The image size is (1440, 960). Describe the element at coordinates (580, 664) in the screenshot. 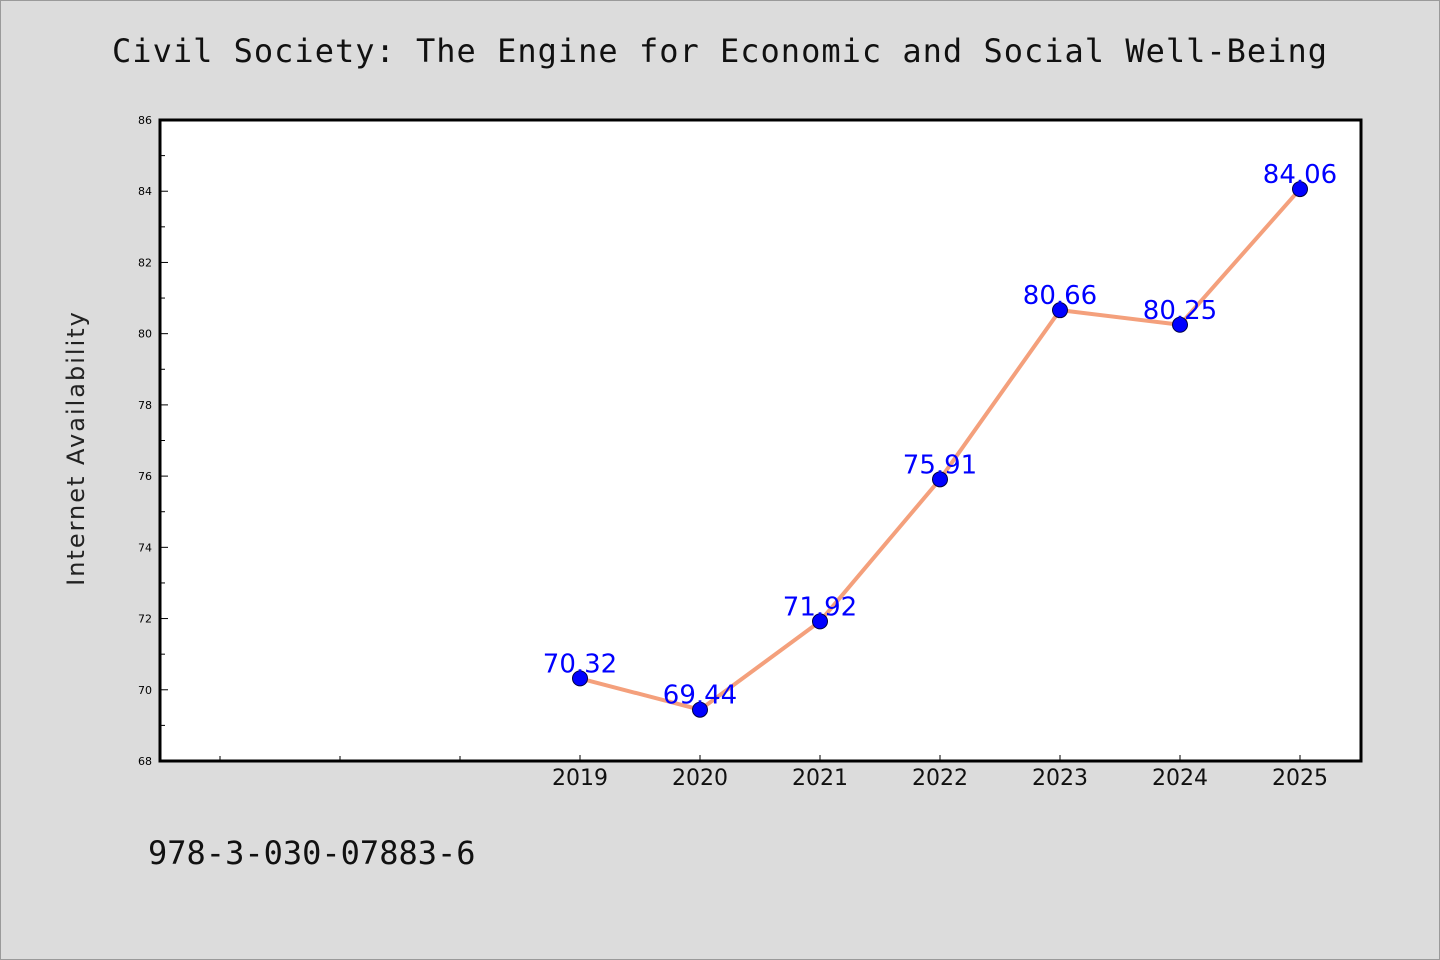

I see `data-label: 70.32` at that location.